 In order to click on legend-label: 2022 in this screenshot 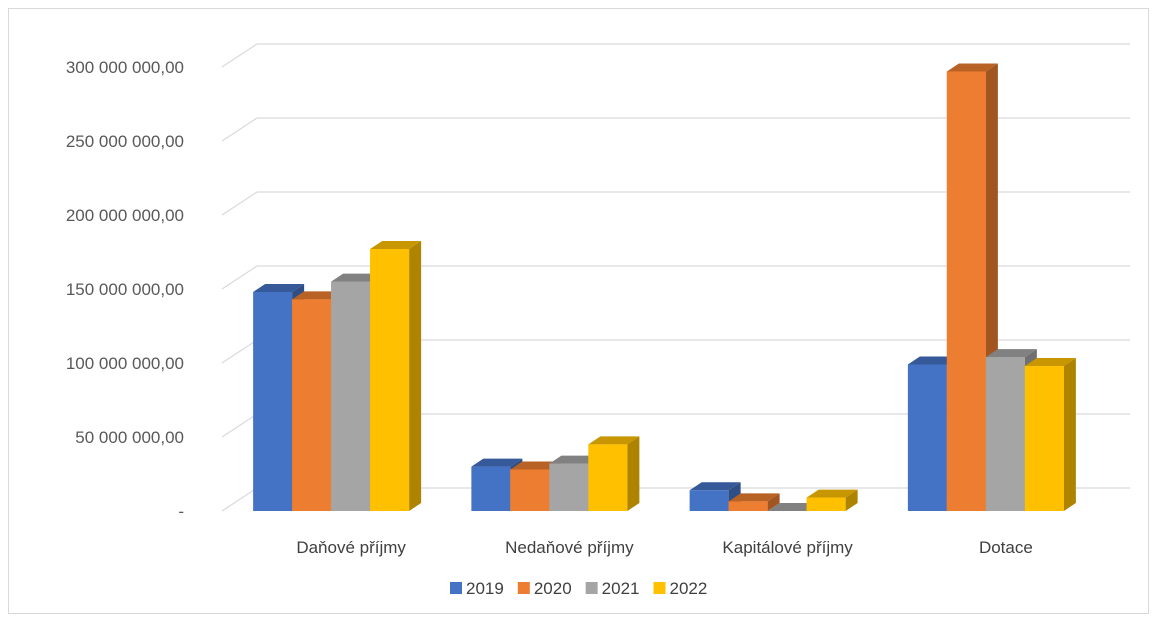, I will do `click(688, 588)`.